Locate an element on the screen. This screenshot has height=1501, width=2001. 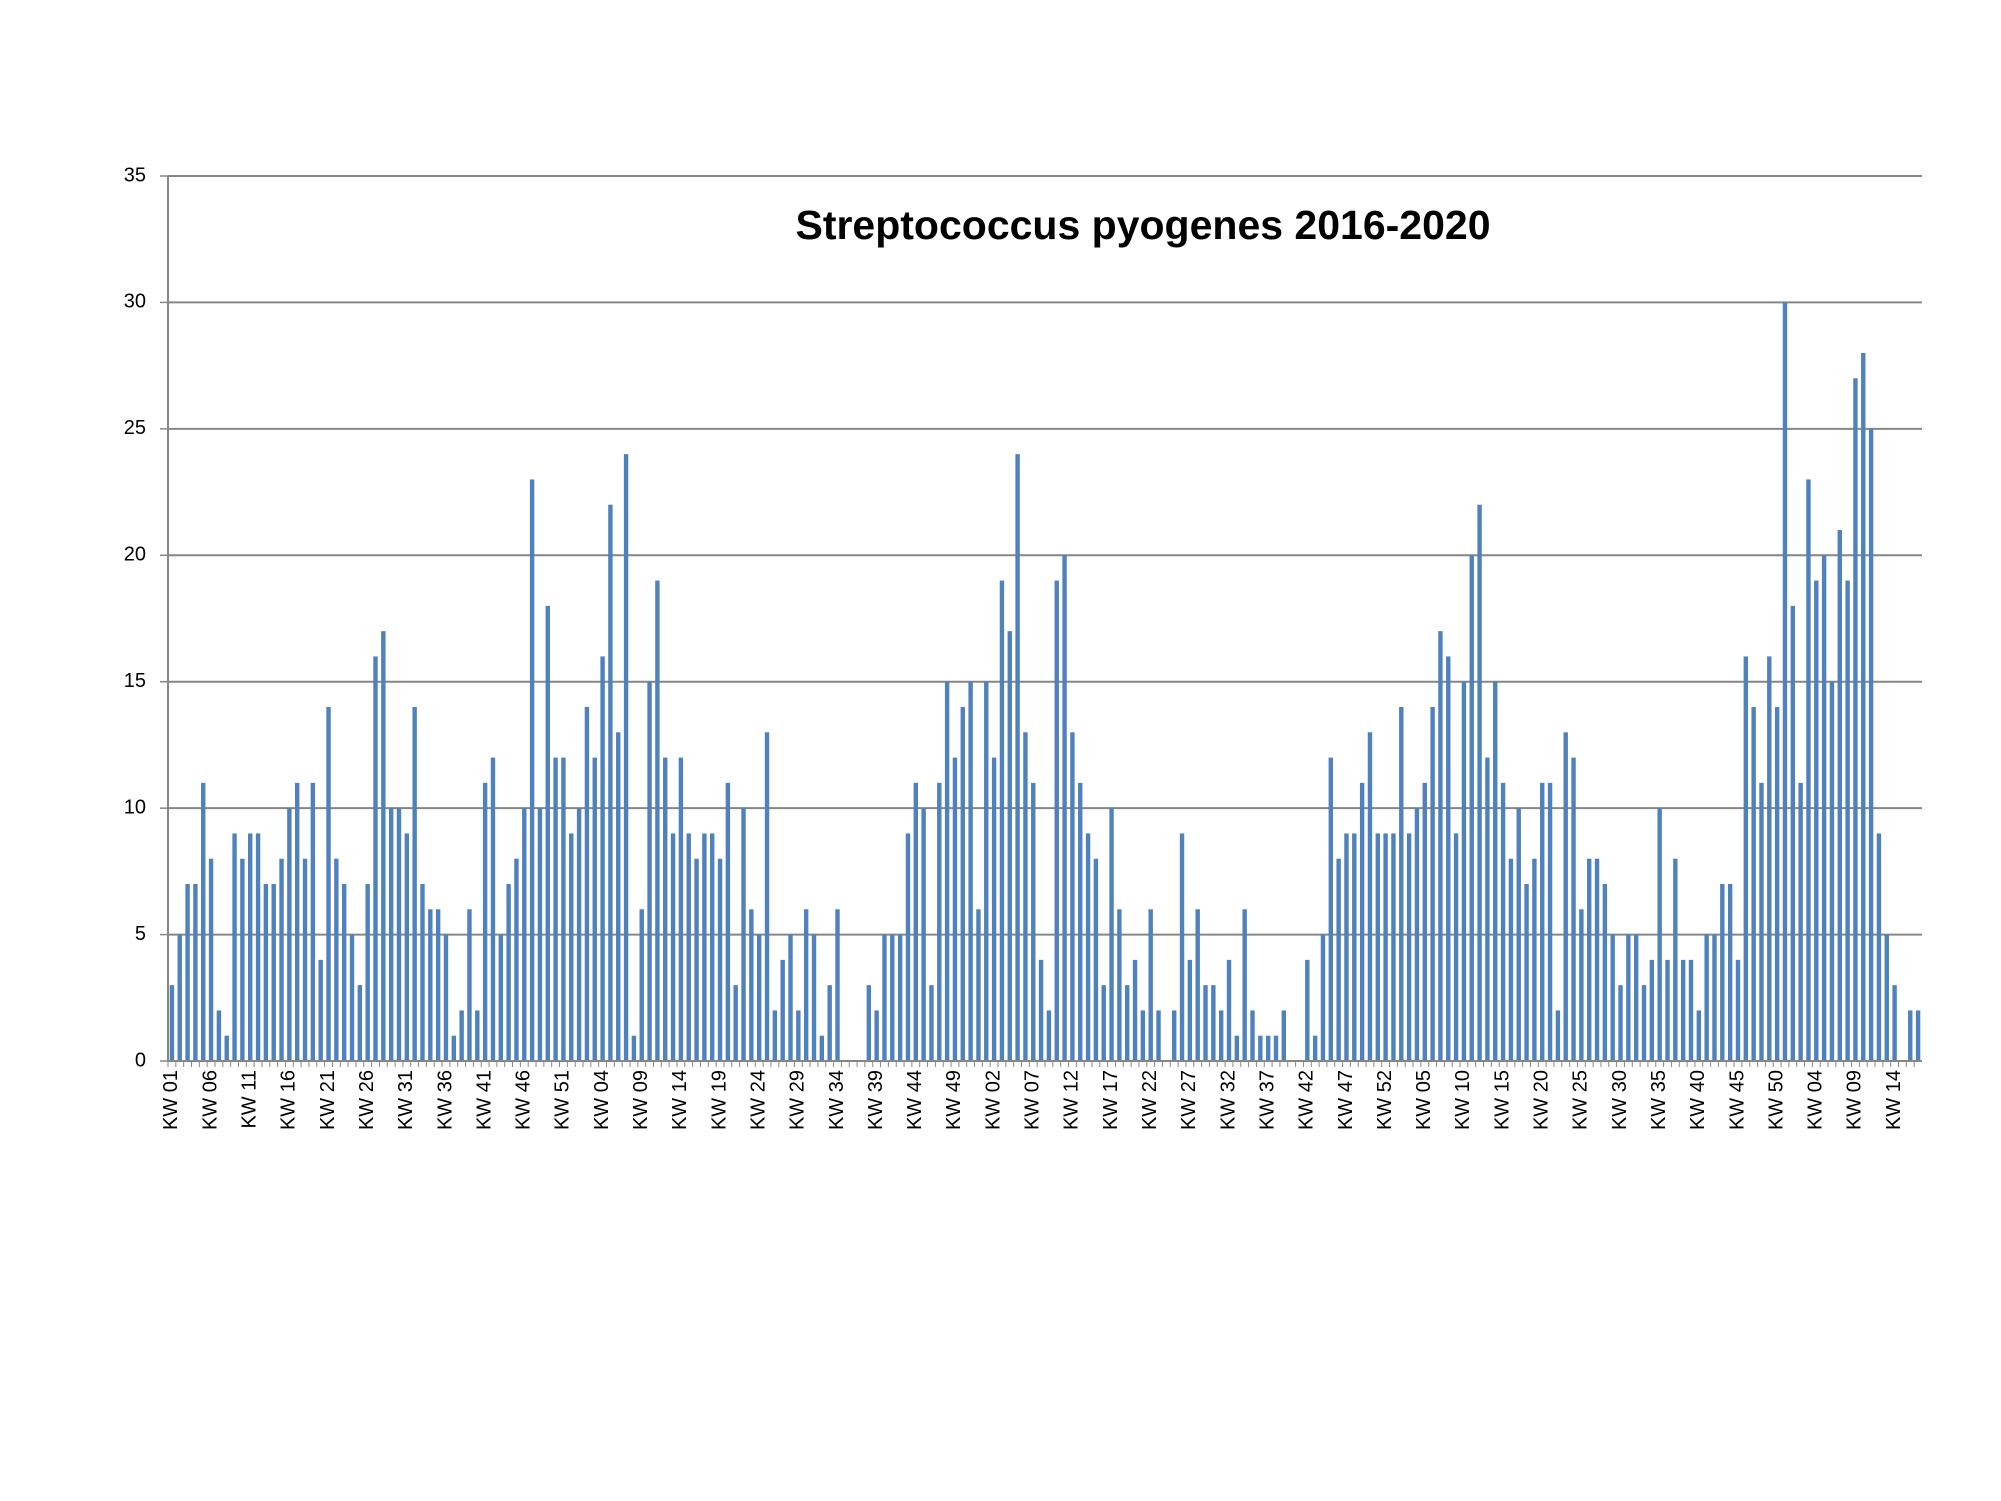
x-tick-label: KW 52 is located at coordinates (1385, 1100).